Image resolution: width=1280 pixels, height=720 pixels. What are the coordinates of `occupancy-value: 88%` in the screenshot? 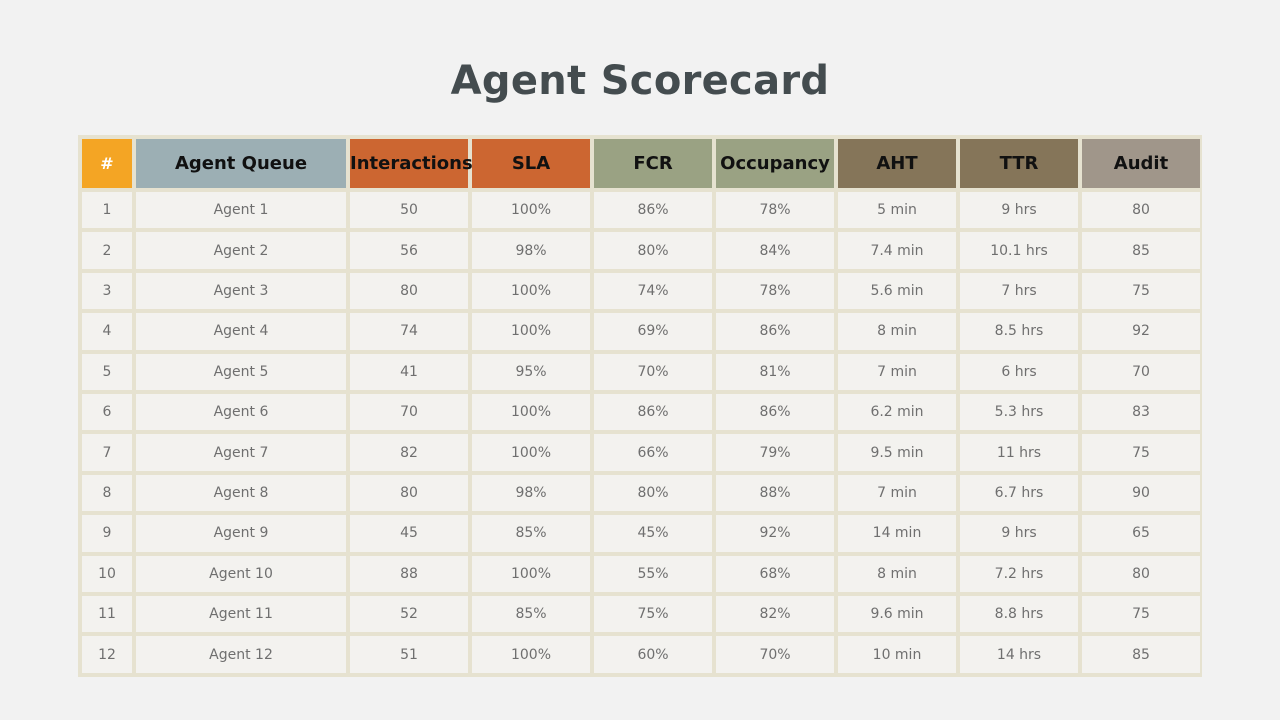 It's located at (775, 493).